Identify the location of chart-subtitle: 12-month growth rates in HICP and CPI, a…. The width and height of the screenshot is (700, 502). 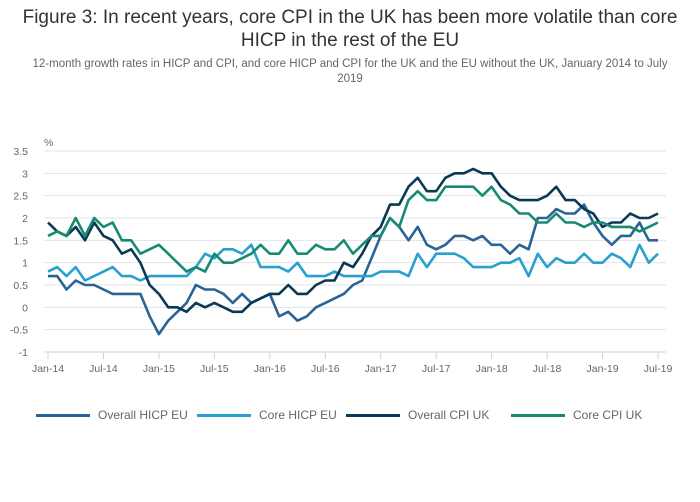
(350, 71).